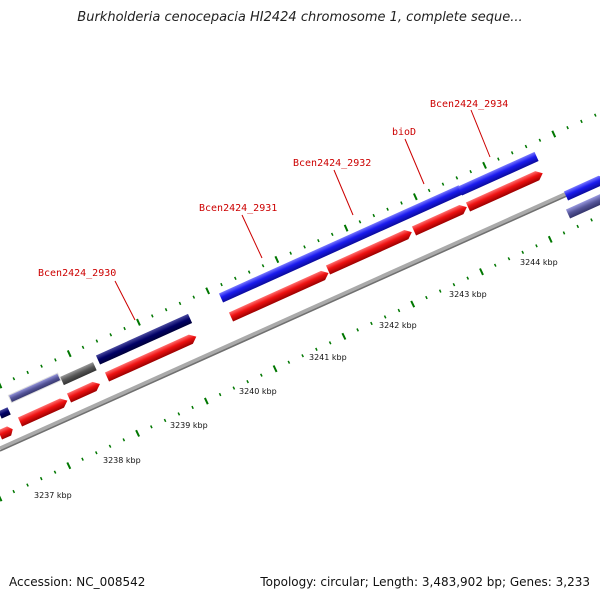 Image resolution: width=600 pixels, height=600 pixels. I want to click on gene-bcen2424-2931-2932-biod, so click(340, 244).